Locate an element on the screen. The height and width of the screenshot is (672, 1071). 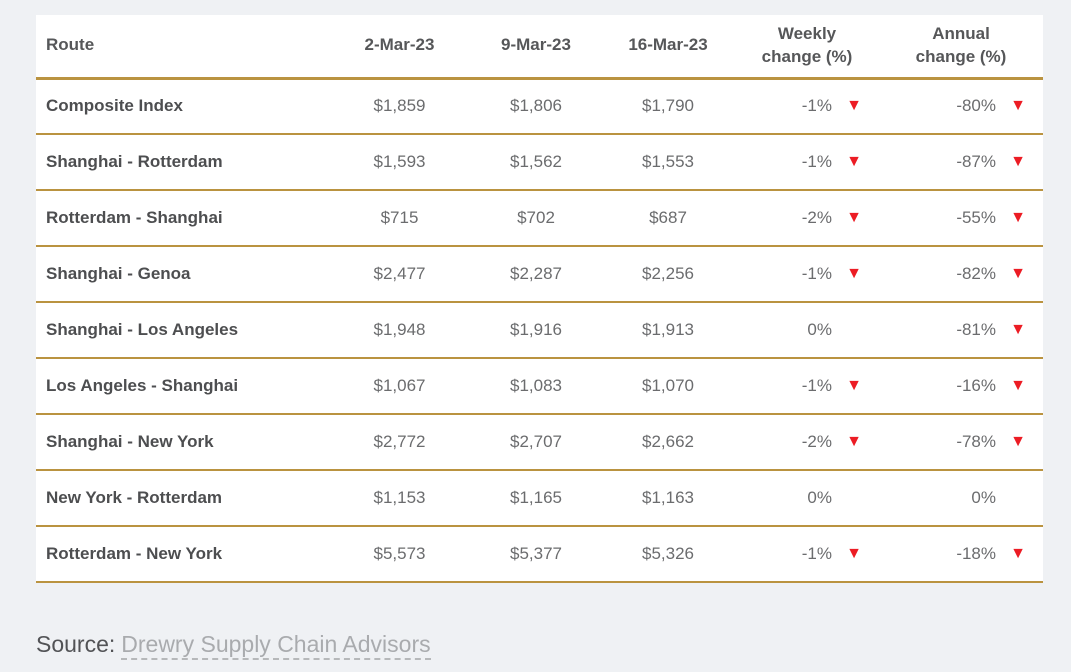
rate-cell: $2,662 is located at coordinates (668, 442).